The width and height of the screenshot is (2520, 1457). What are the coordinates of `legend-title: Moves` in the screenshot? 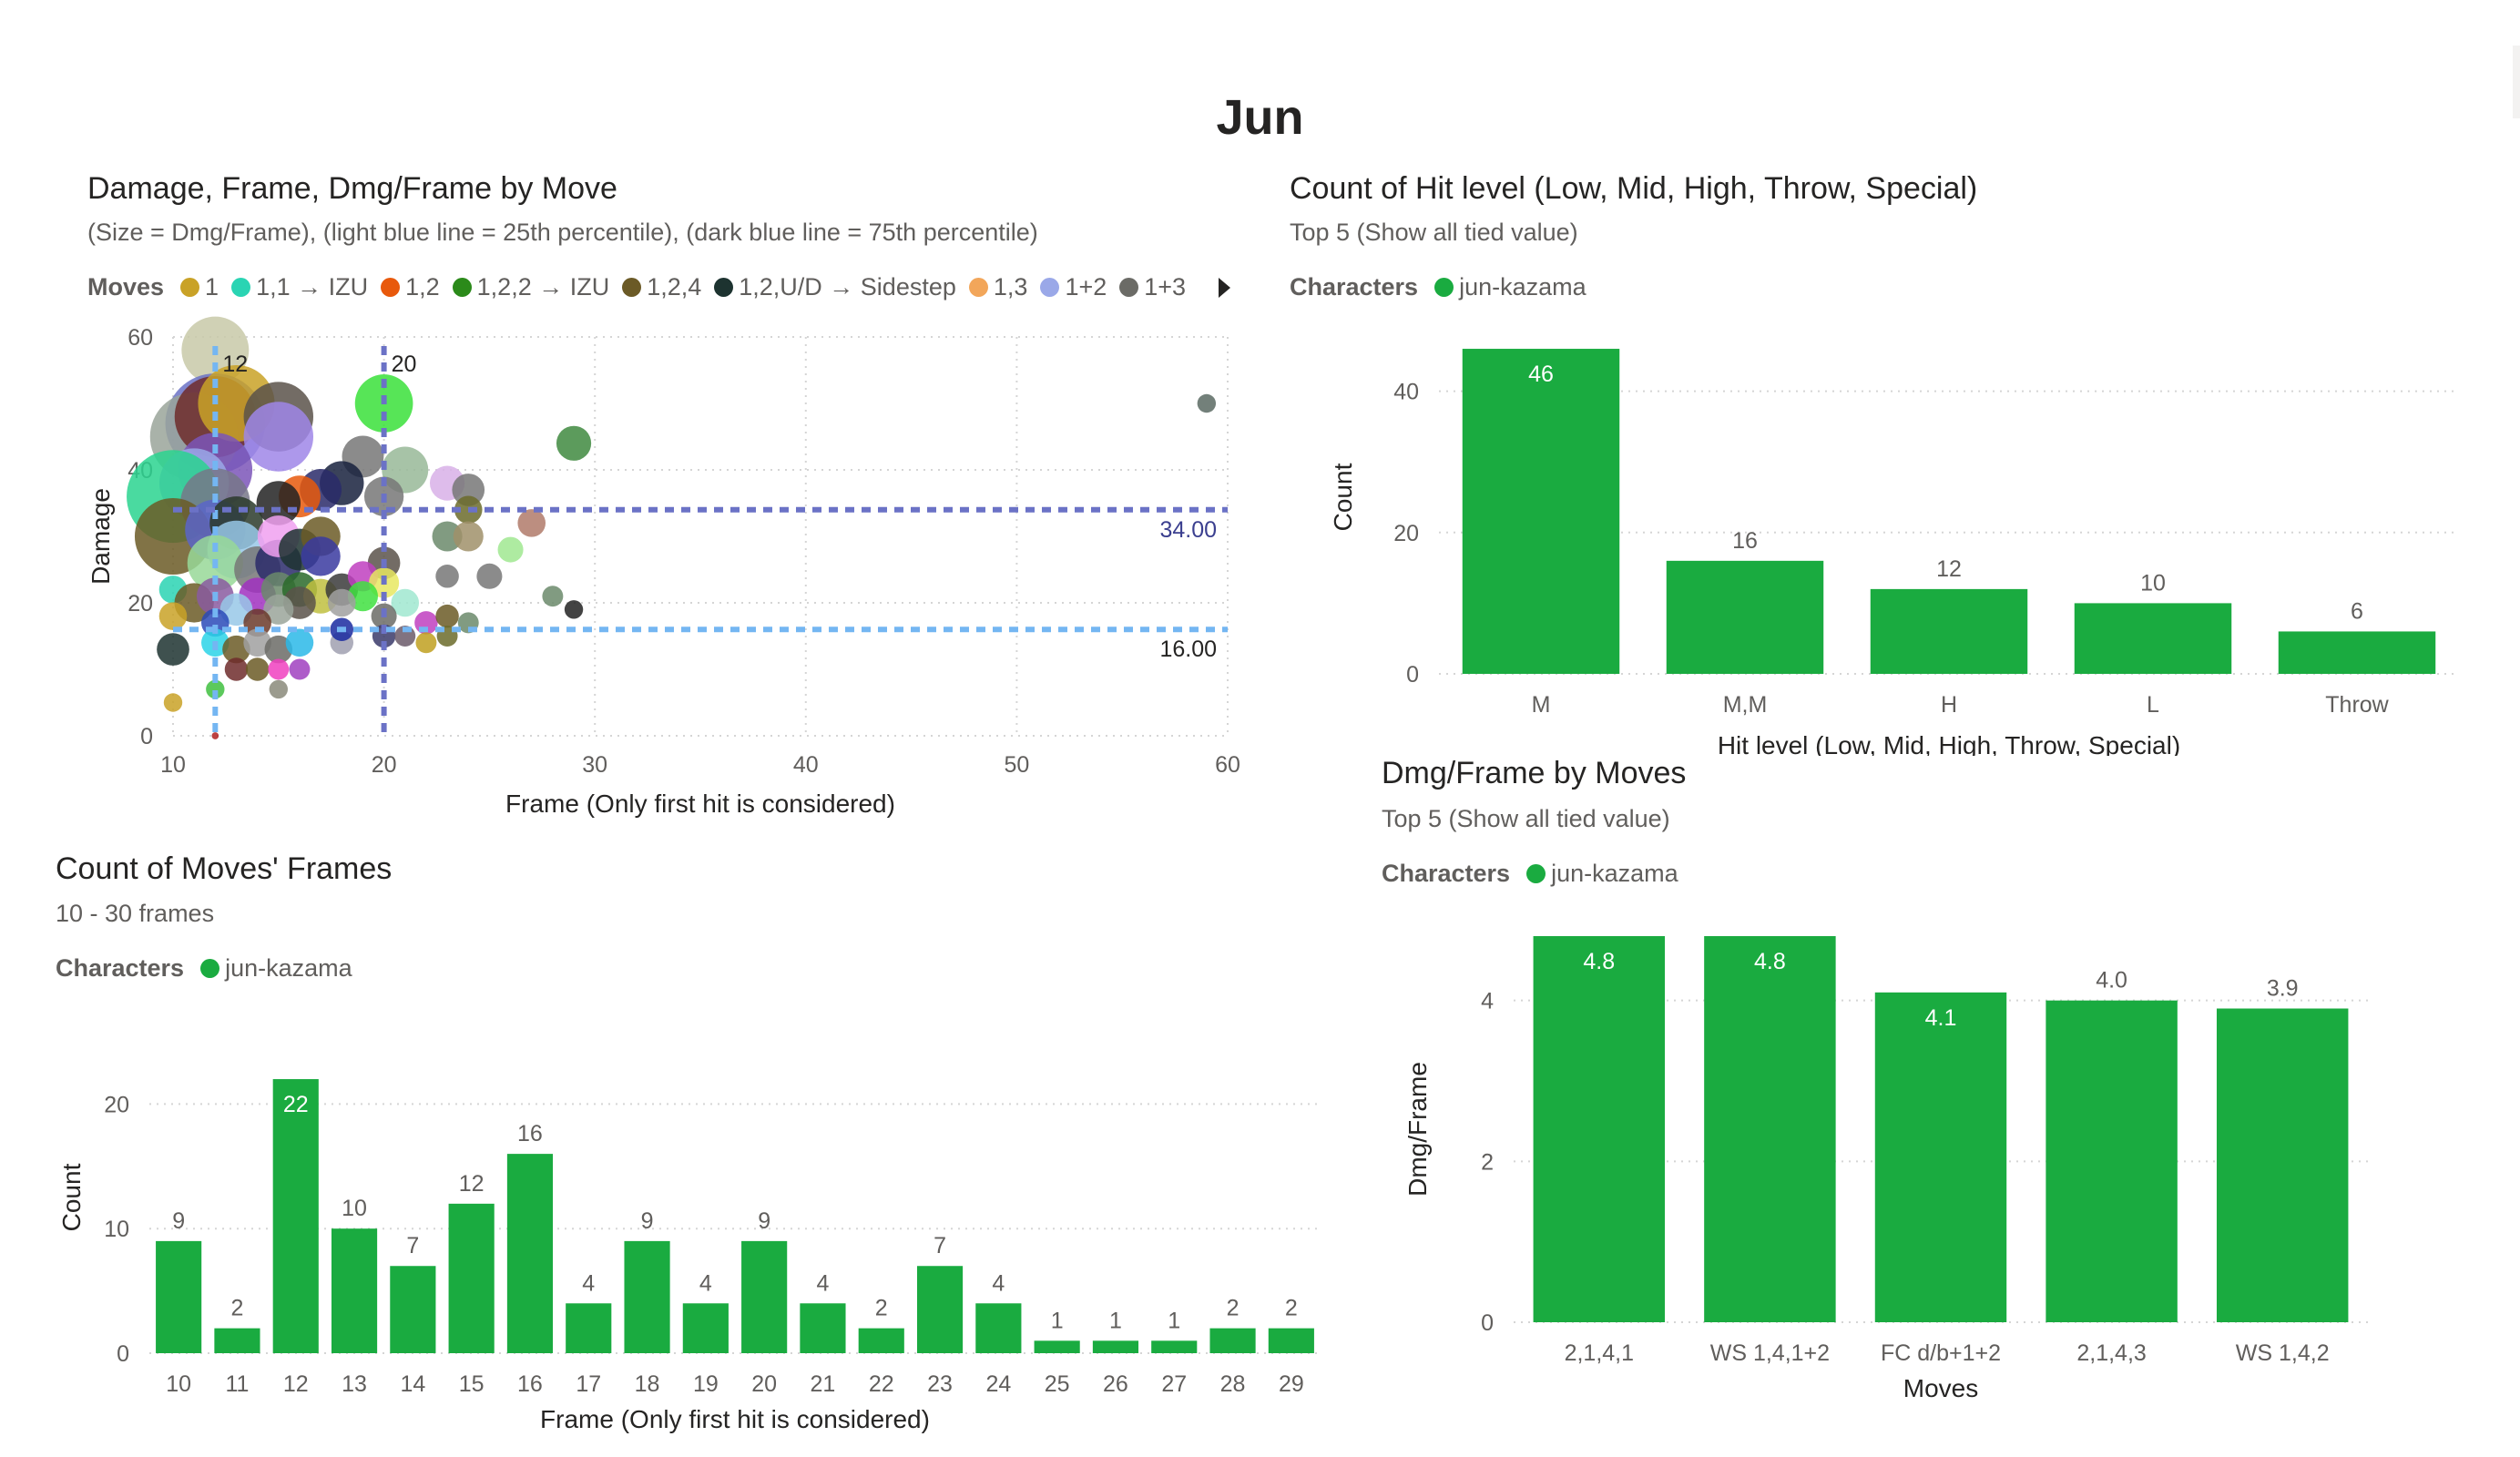 It's located at (126, 287).